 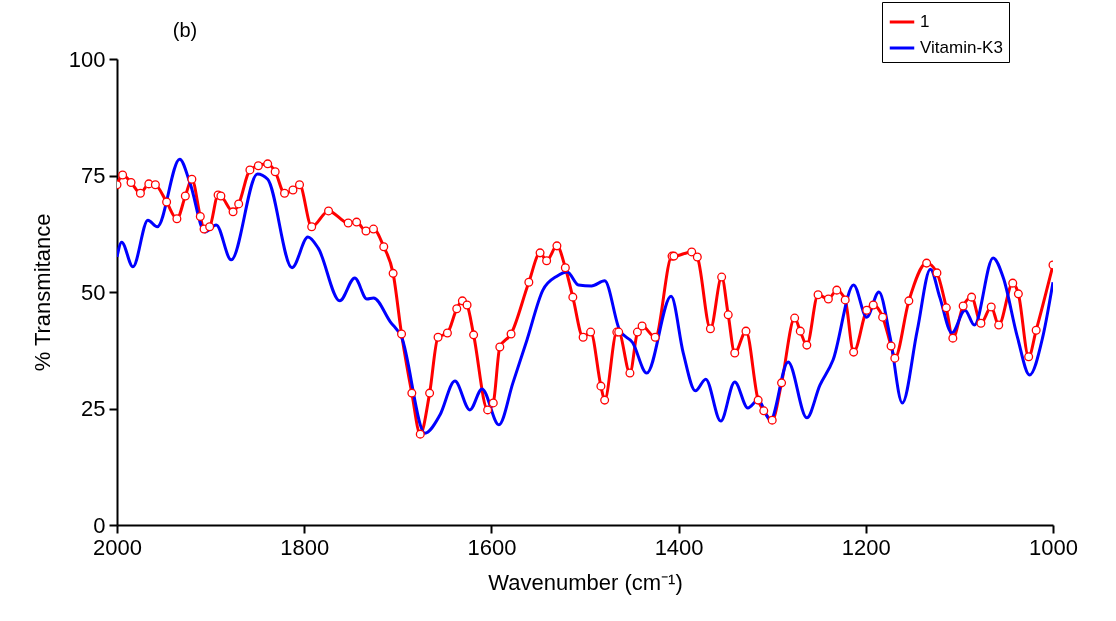 I want to click on y-axis-title: % Transmitance, so click(x=42, y=292).